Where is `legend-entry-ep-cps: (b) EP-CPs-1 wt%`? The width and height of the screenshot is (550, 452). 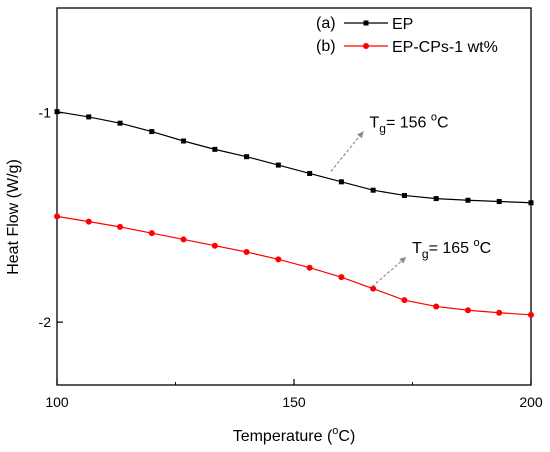
legend-entry-ep-cps: (b) EP-CPs-1 wt% is located at coordinates (407, 47).